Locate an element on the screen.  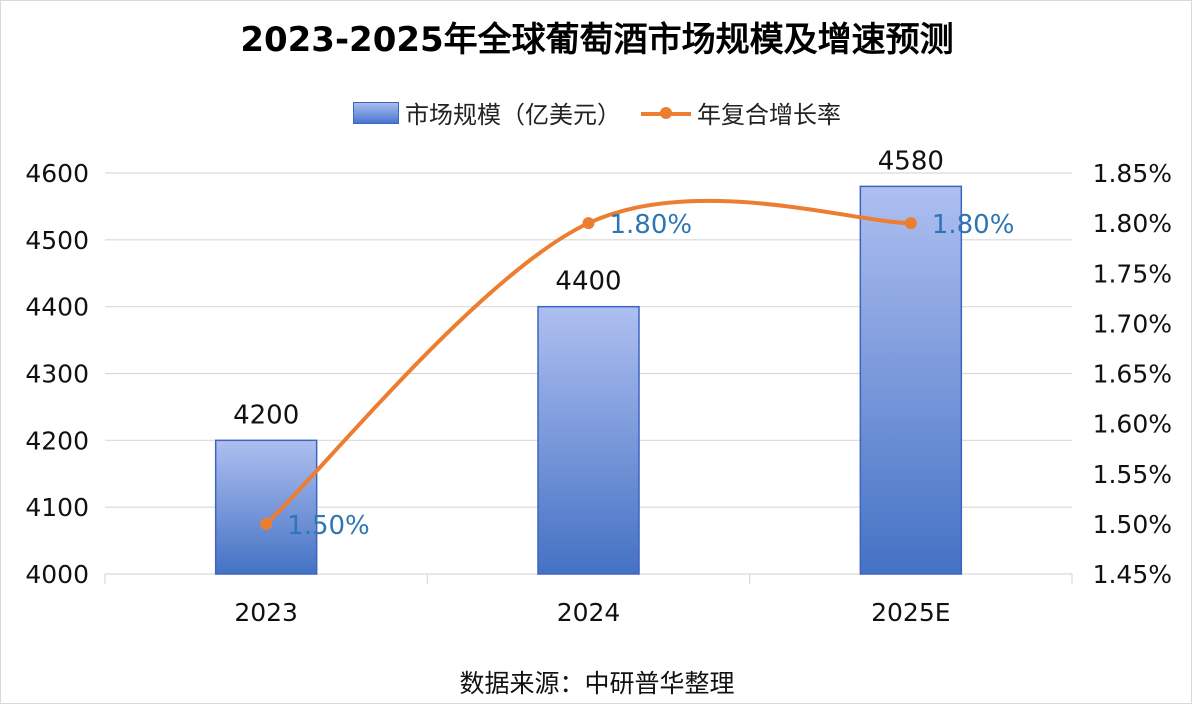
right-tick-label: 1.45% is located at coordinates (1132, 574).